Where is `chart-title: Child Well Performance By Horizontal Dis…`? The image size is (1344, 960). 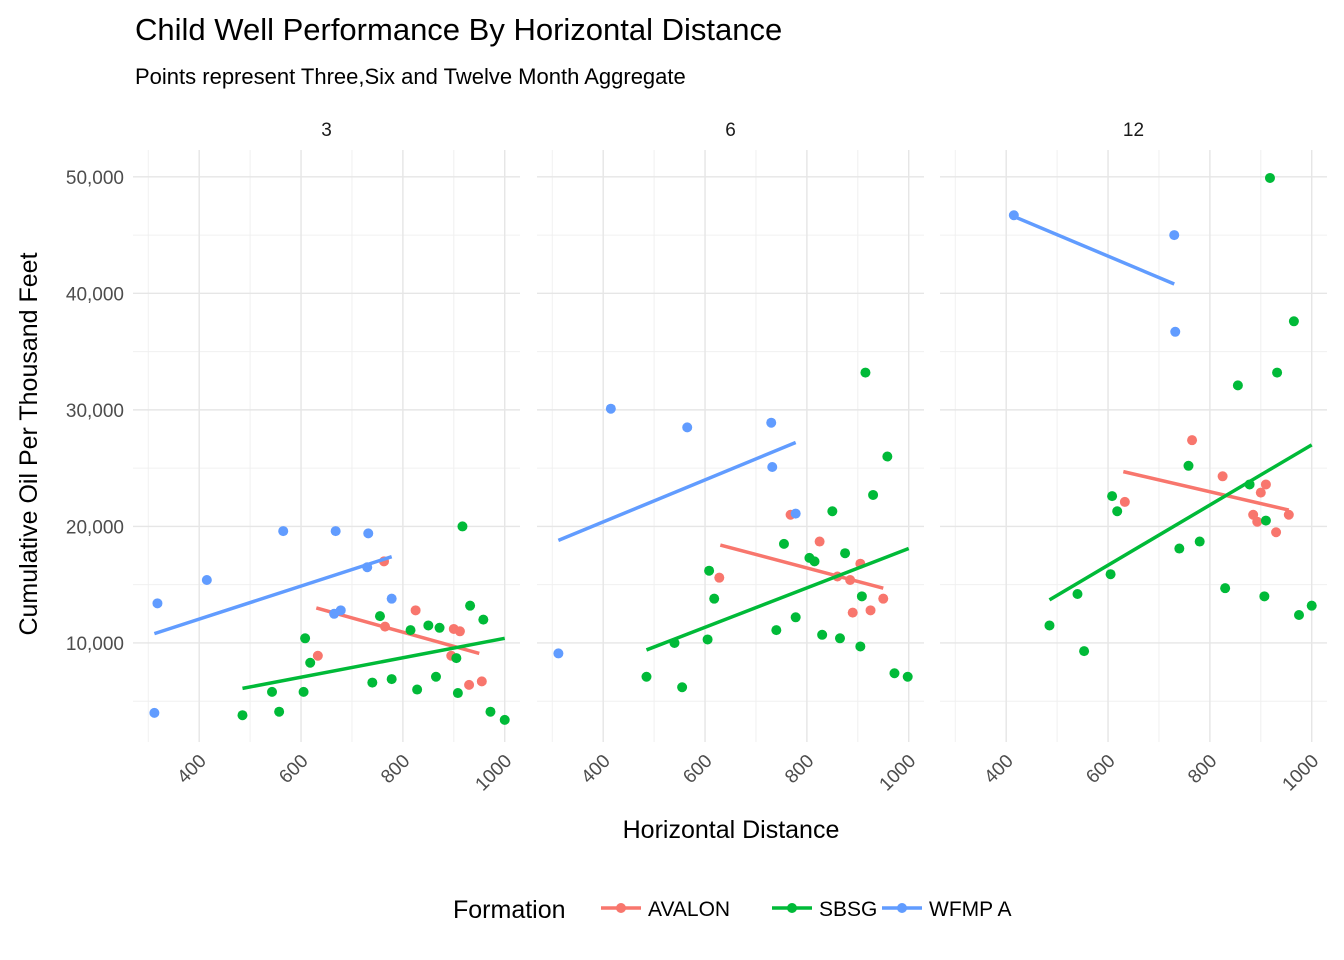
chart-title: Child Well Performance By Horizontal Dis… is located at coordinates (458, 29).